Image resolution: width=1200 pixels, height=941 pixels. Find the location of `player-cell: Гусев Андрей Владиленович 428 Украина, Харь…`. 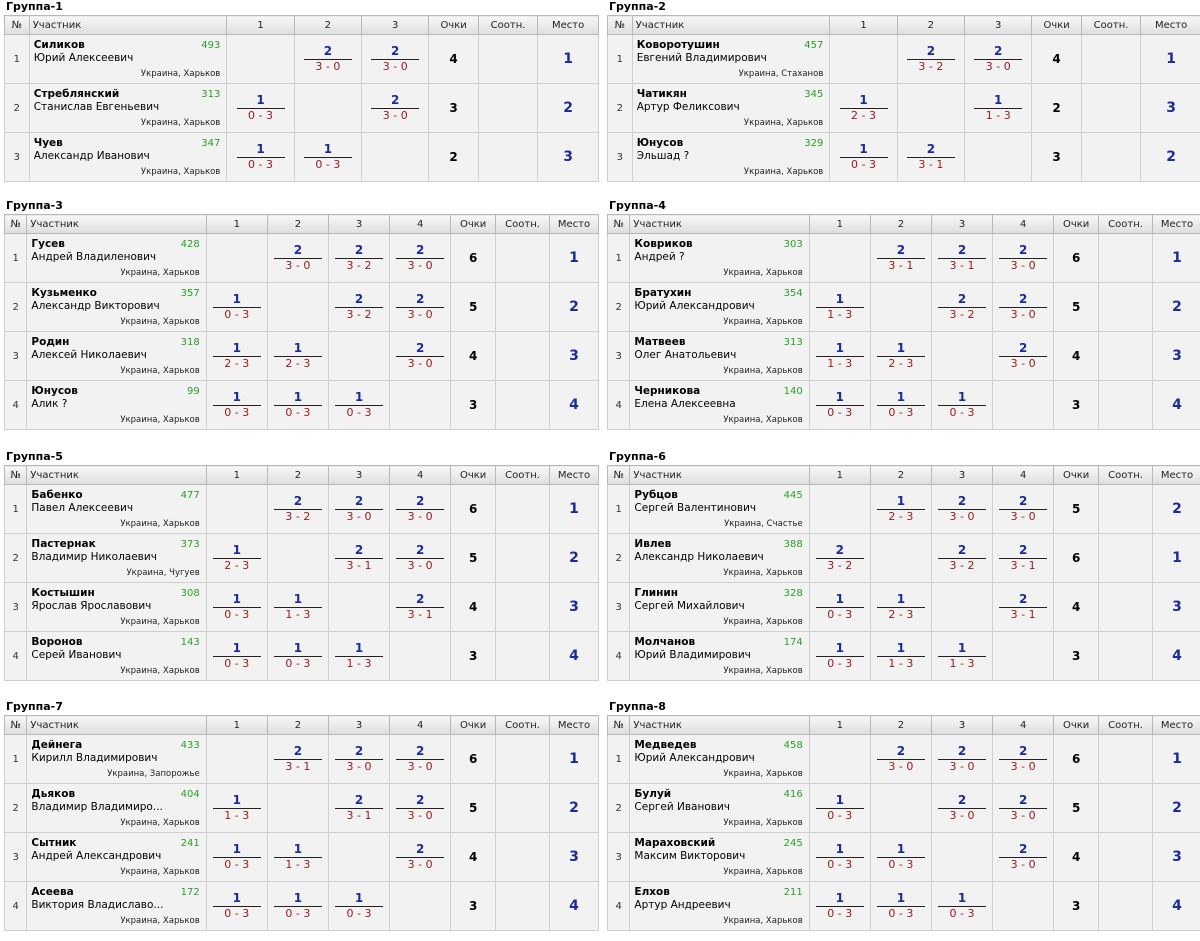

player-cell: Гусев Андрей Владиленович 428 Украина, Харь… is located at coordinates (116, 258).